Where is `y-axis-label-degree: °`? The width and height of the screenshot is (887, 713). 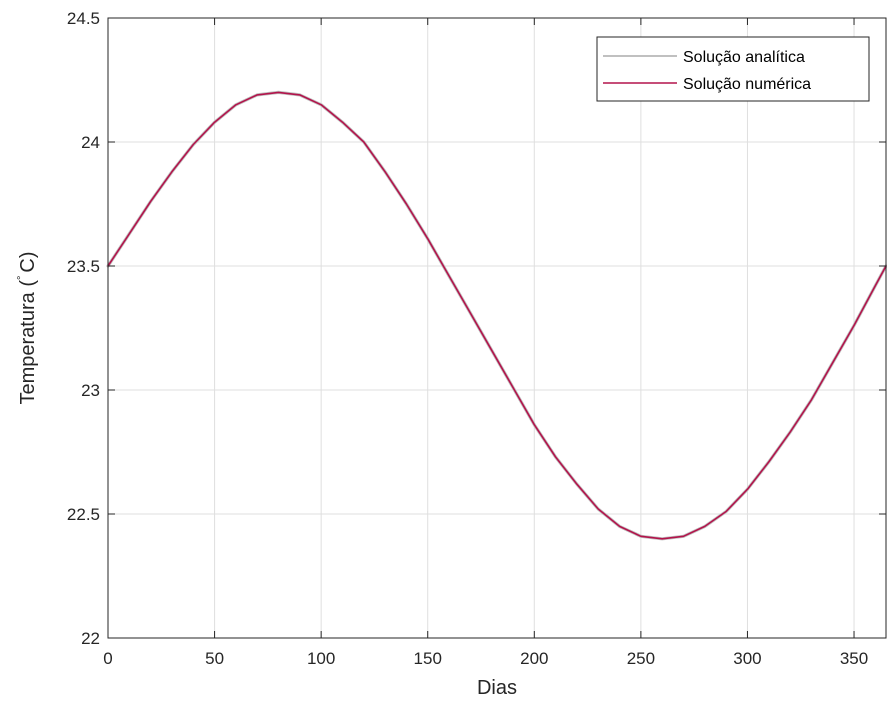 y-axis-label-degree: ° is located at coordinates (22, 278).